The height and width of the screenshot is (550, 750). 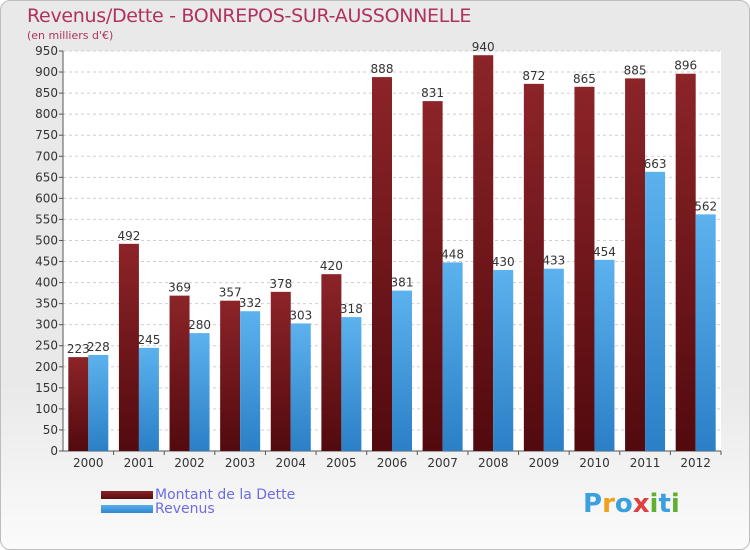 What do you see at coordinates (250, 303) in the screenshot?
I see `data-label-revenue: 332` at bounding box center [250, 303].